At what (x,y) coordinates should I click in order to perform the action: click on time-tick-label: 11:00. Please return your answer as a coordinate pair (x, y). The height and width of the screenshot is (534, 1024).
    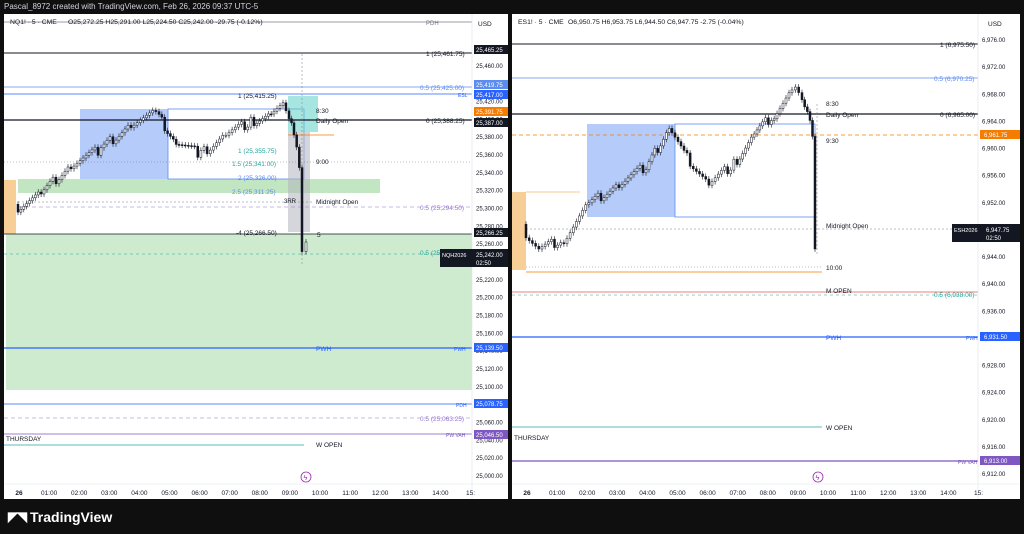
    Looking at the image, I should click on (350, 493).